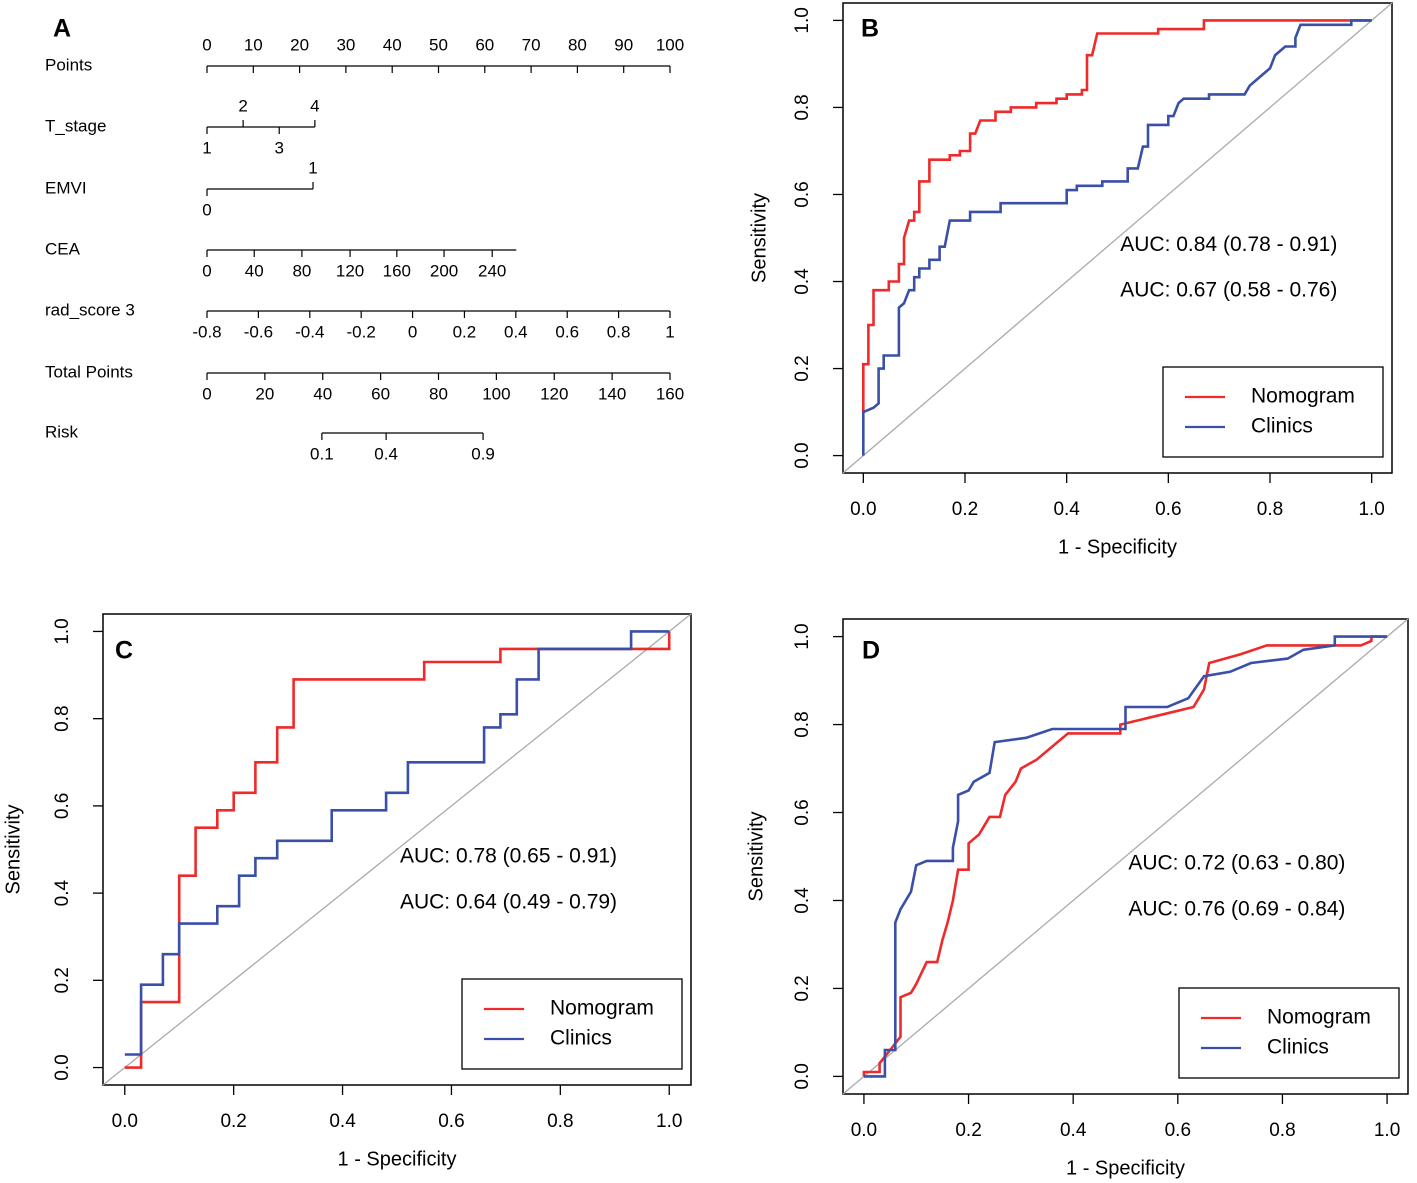  Describe the element at coordinates (66, 187) in the screenshot. I see `row-label: EMVI` at that location.